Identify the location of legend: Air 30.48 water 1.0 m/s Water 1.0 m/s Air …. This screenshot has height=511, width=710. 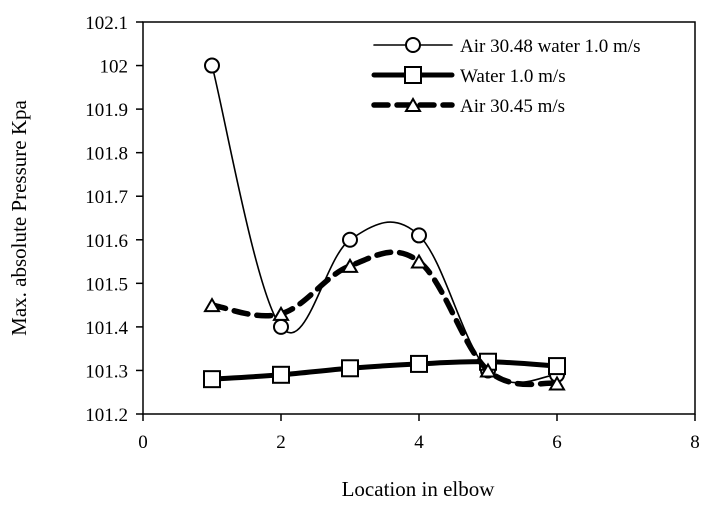
(505, 76).